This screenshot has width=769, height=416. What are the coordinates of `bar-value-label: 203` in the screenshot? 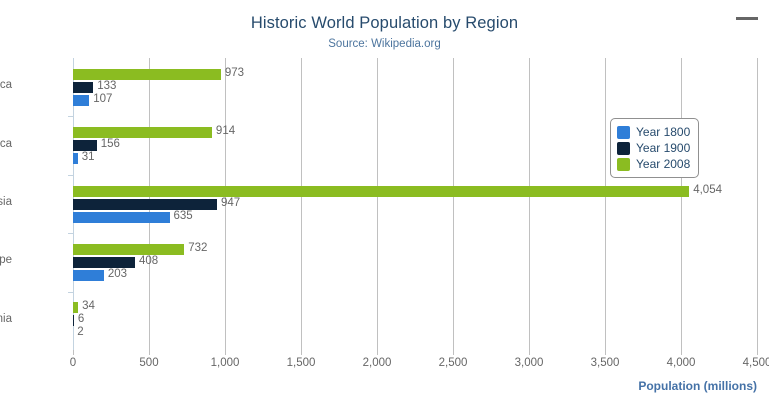 It's located at (117, 273).